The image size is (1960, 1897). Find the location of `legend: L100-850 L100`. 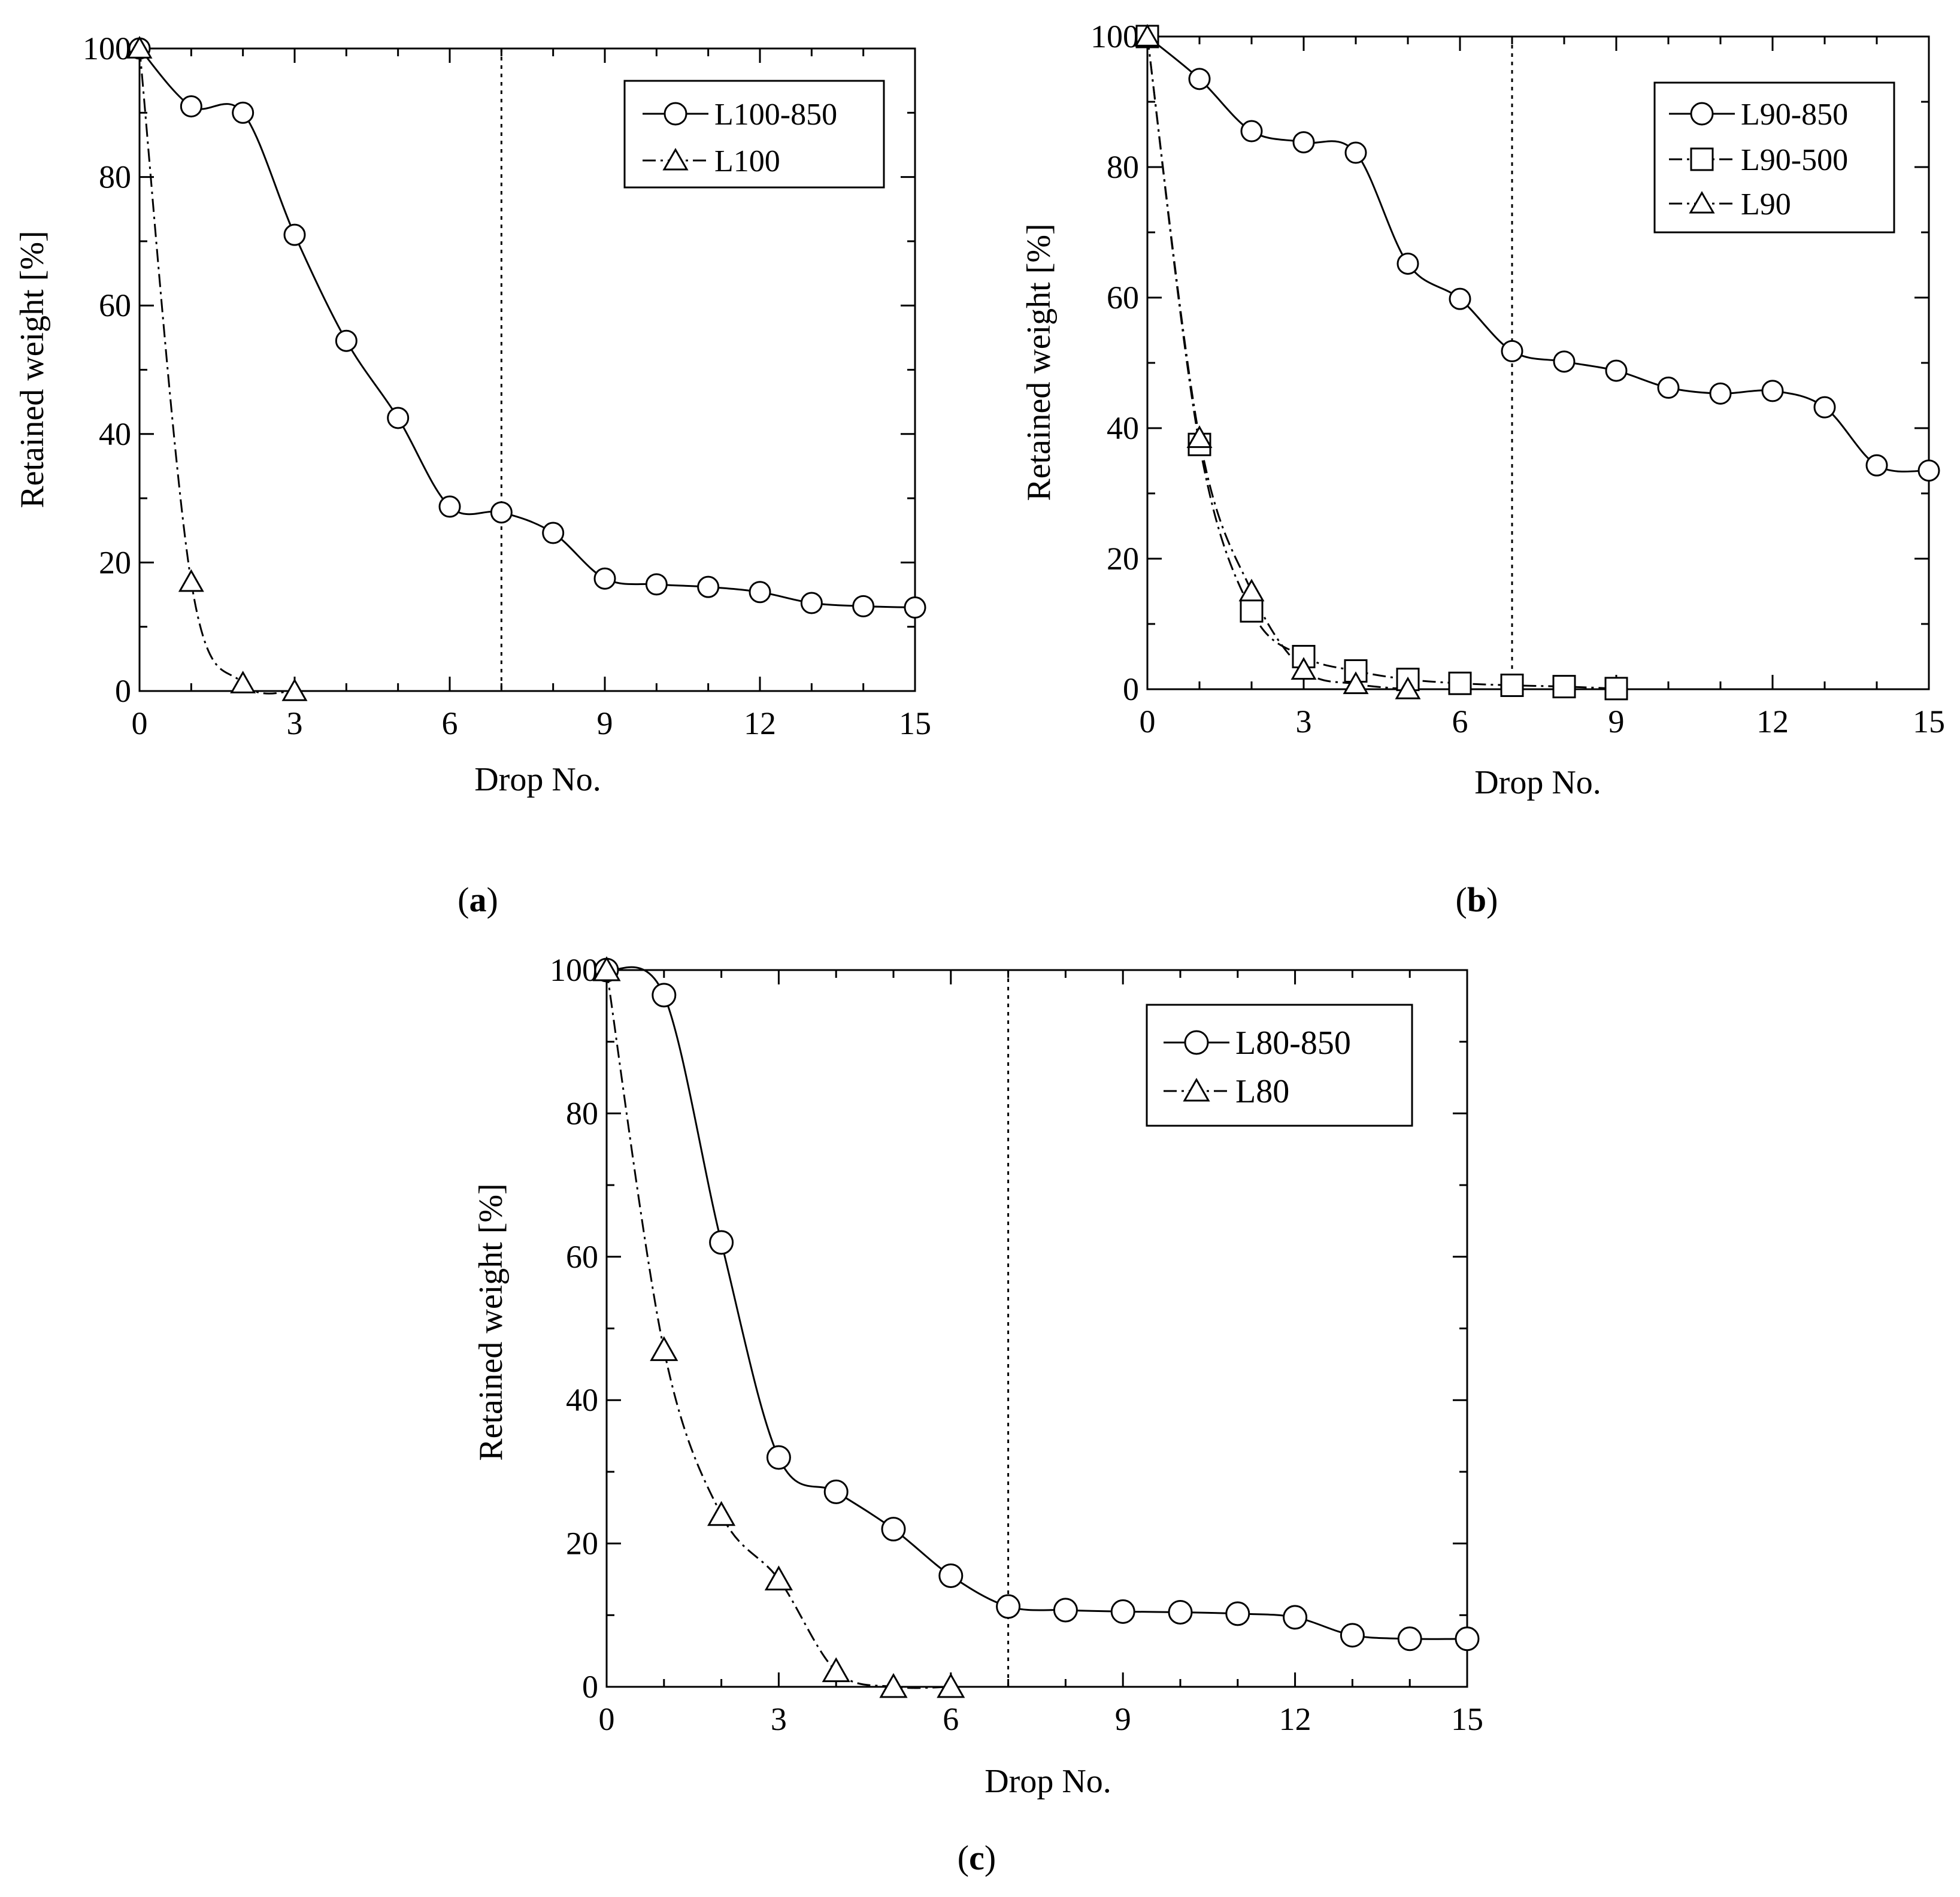

legend: L100-850 L100 is located at coordinates (754, 134).